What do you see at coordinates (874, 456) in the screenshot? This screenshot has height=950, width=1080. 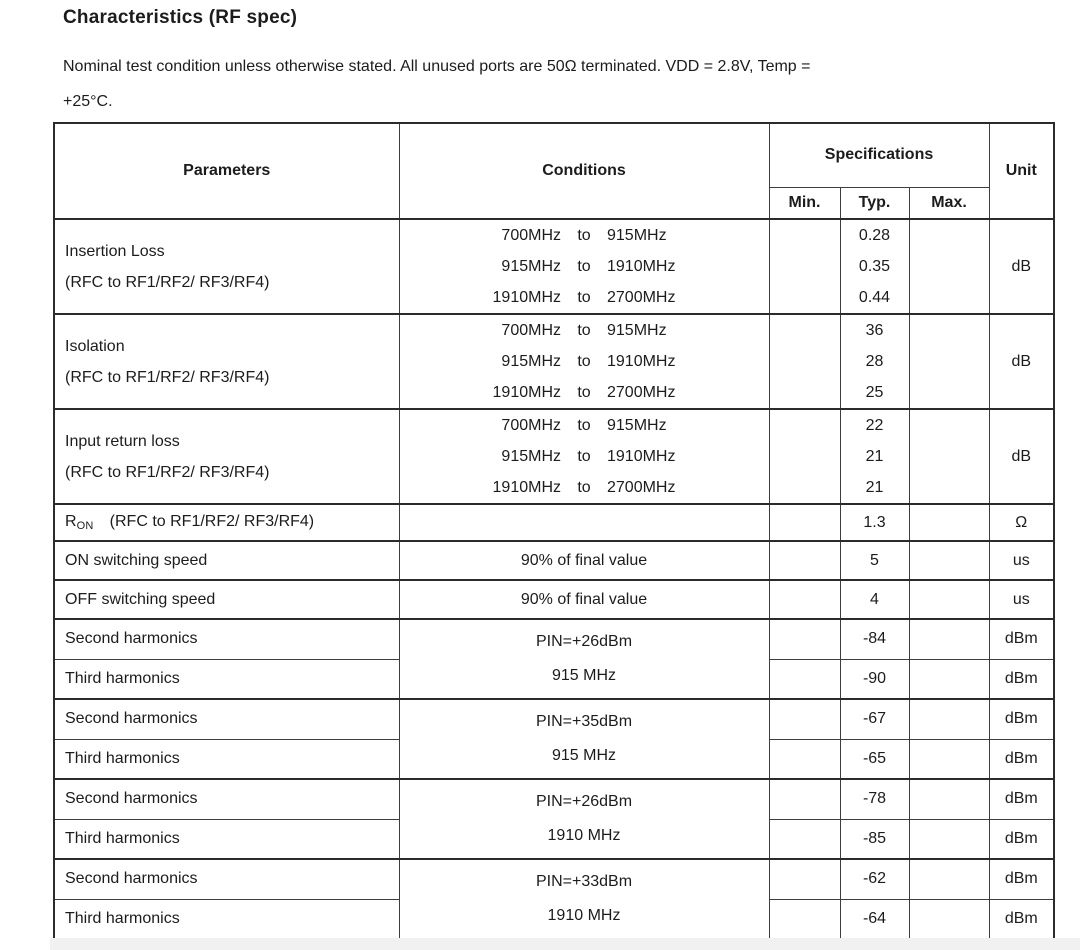 I see `typ-cell: 22 21 21` at bounding box center [874, 456].